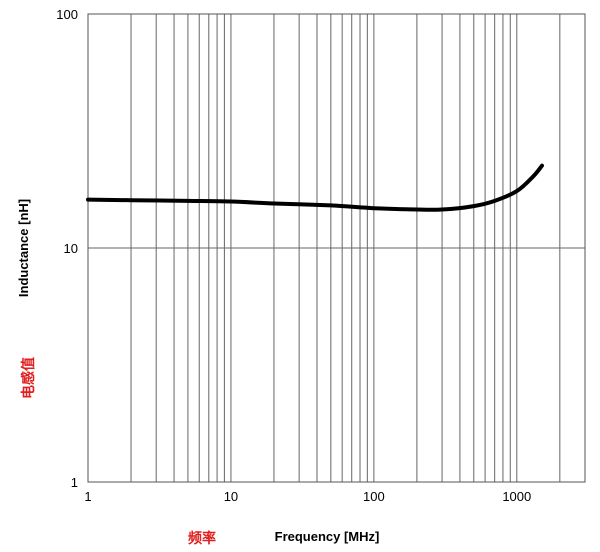 This screenshot has width=600, height=552. Describe the element at coordinates (71, 248) in the screenshot. I see `y-tick-label: 10` at that location.